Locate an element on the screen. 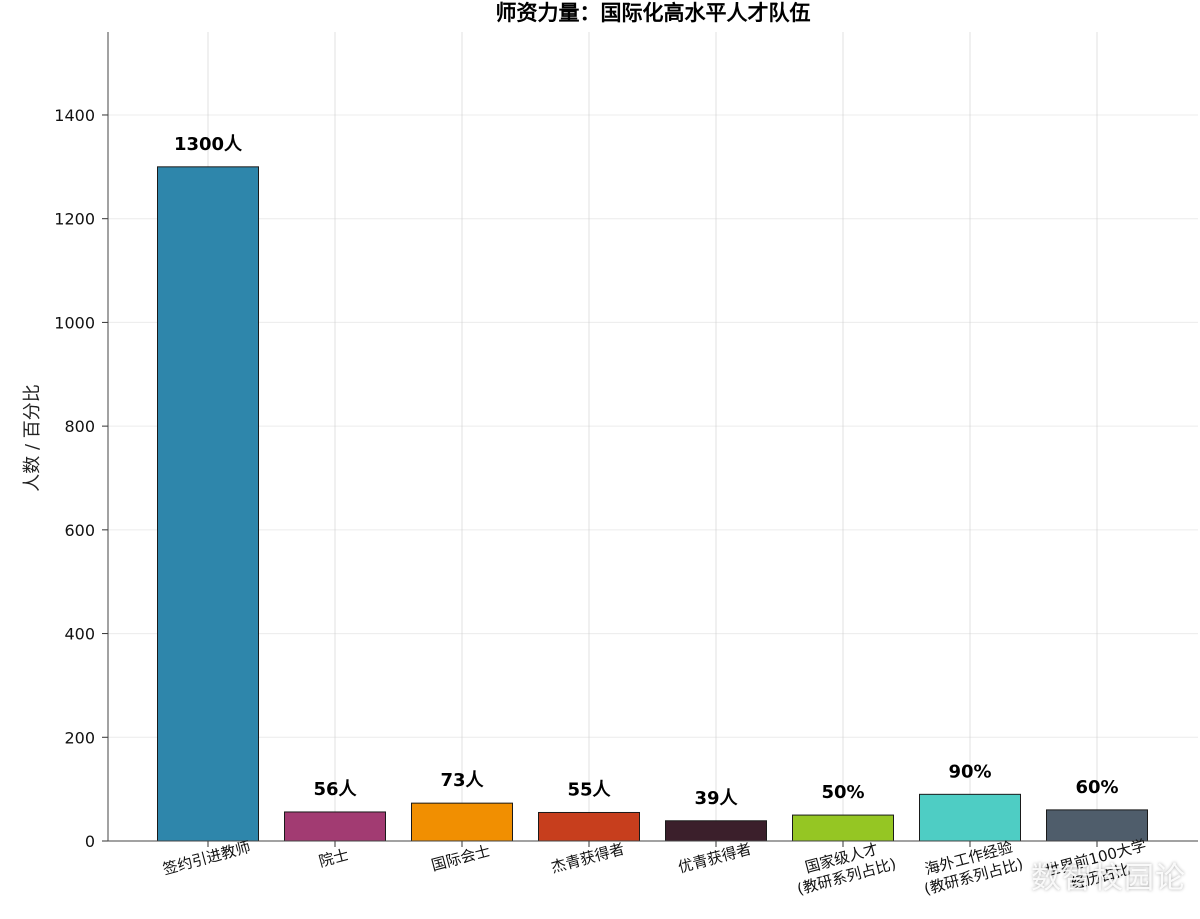  x-tick-label-line: 杰青获得者 is located at coordinates (587, 858).